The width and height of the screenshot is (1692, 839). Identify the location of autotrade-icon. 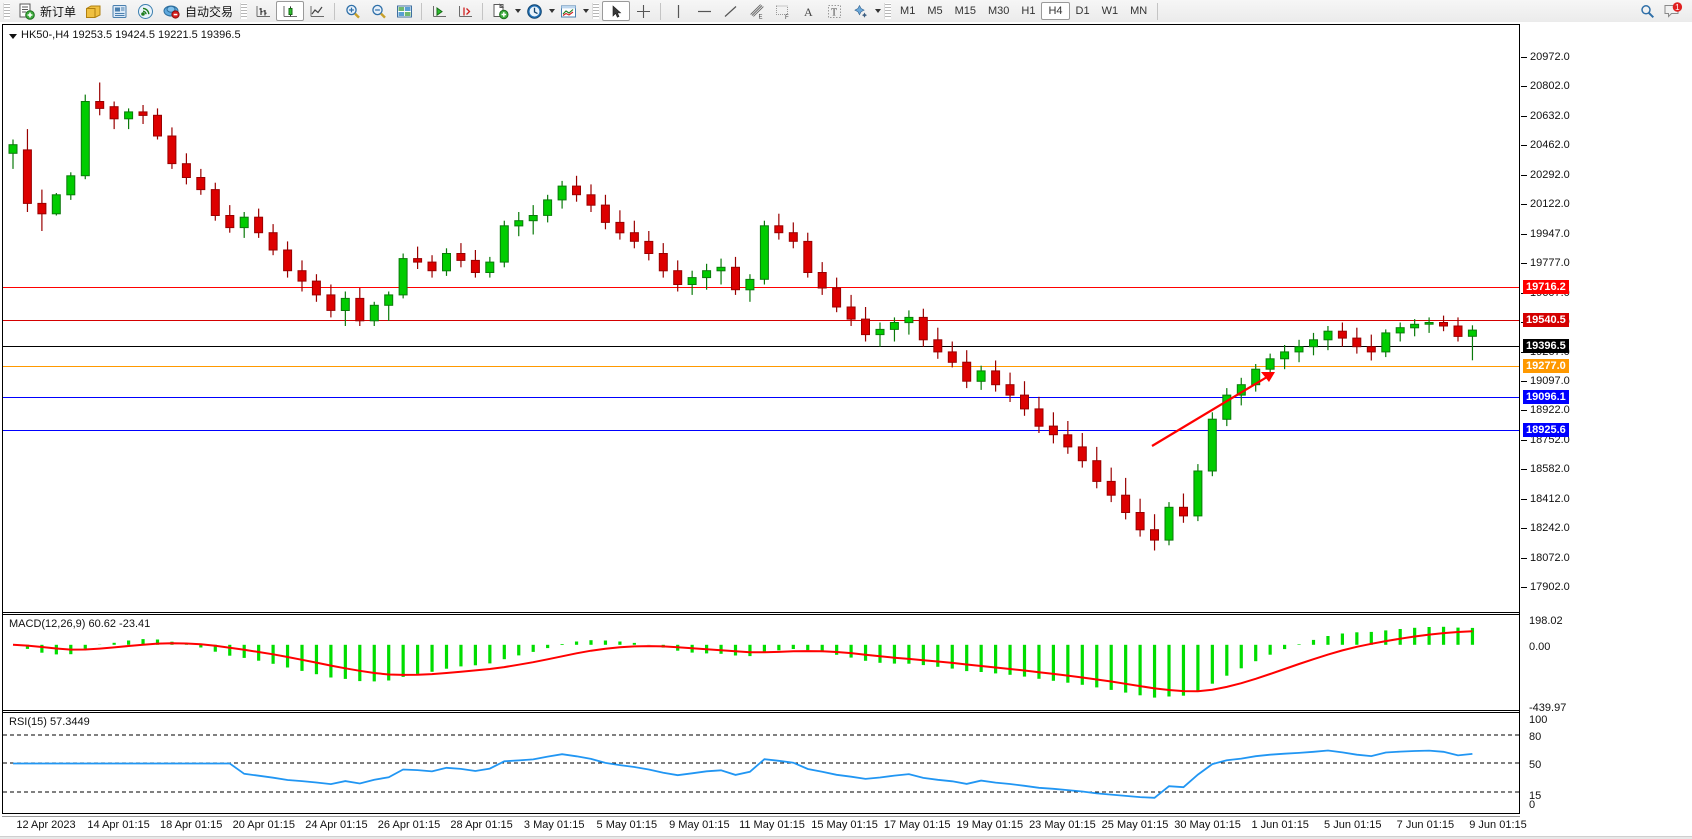
(171, 11).